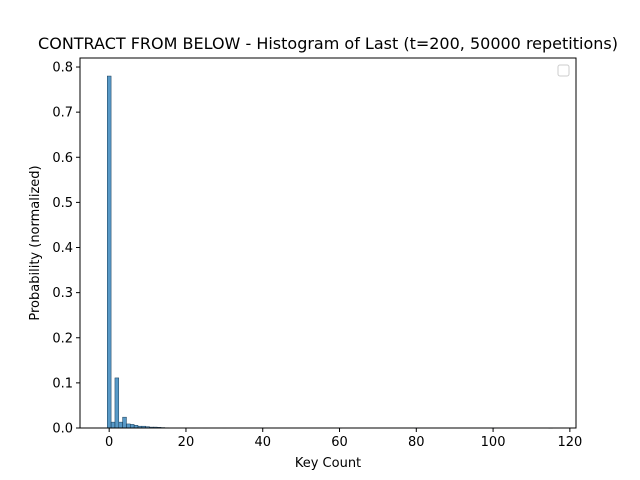 This screenshot has height=480, width=640. What do you see at coordinates (262, 442) in the screenshot?
I see `x-tick-label: 40` at bounding box center [262, 442].